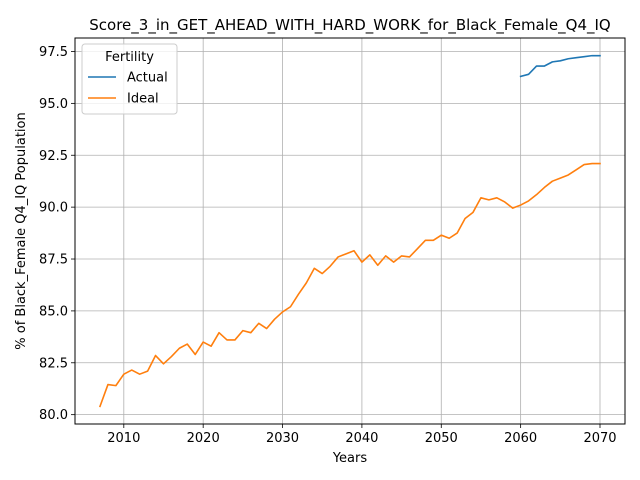 Image resolution: width=640 pixels, height=480 pixels. What do you see at coordinates (282, 438) in the screenshot?
I see `x-tick-label: 2030` at bounding box center [282, 438].